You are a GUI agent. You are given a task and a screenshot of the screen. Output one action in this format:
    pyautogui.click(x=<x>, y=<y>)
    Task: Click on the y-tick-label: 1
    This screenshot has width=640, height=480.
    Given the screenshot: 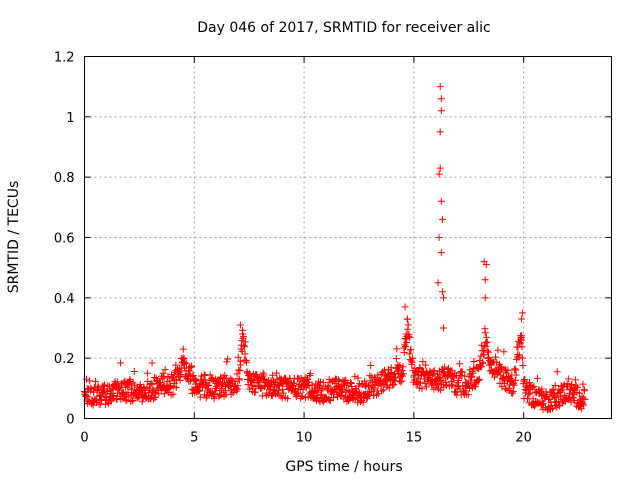 What is the action you would take?
    pyautogui.click(x=70, y=118)
    